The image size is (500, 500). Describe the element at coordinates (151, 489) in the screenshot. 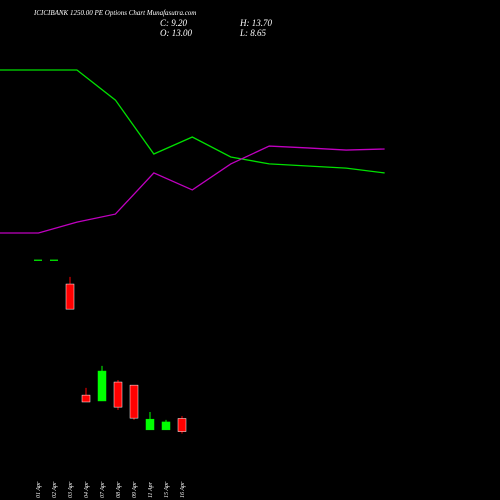

I see `x-tick-label: 11 Apr` at that location.